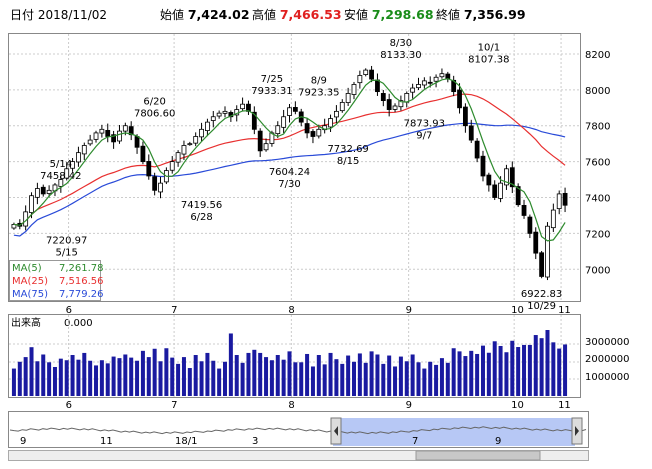  Describe the element at coordinates (218, 14) in the screenshot. I see `open-value: 7,424.02` at that location.